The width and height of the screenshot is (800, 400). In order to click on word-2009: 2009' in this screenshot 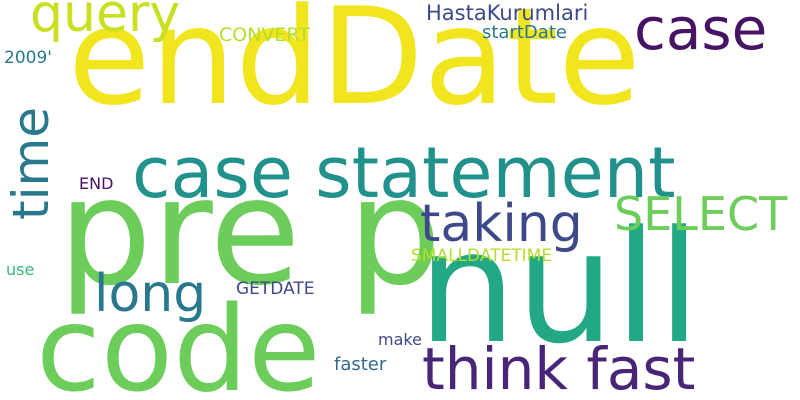, I will do `click(28, 58)`.